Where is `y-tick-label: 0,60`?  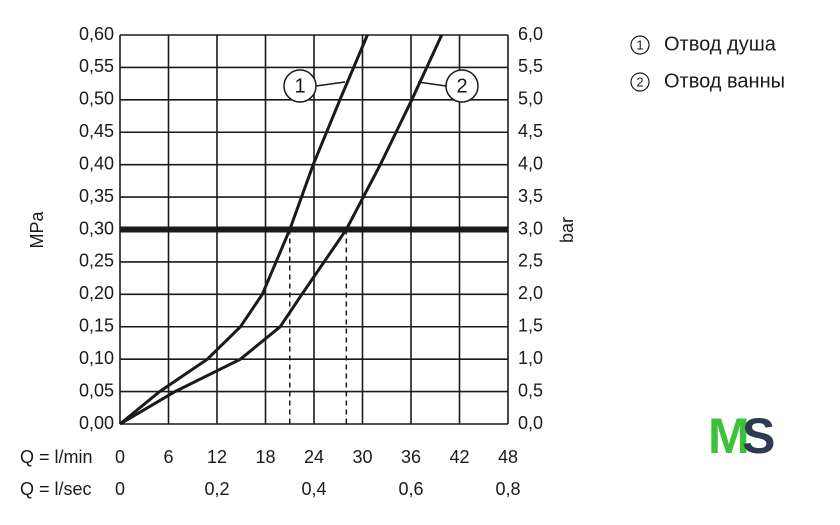
y-tick-label: 0,60 is located at coordinates (96, 34).